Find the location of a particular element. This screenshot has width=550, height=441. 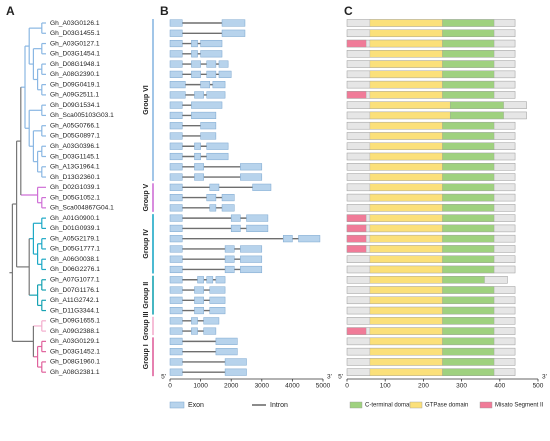

panel-label: A is located at coordinates (10, 11).